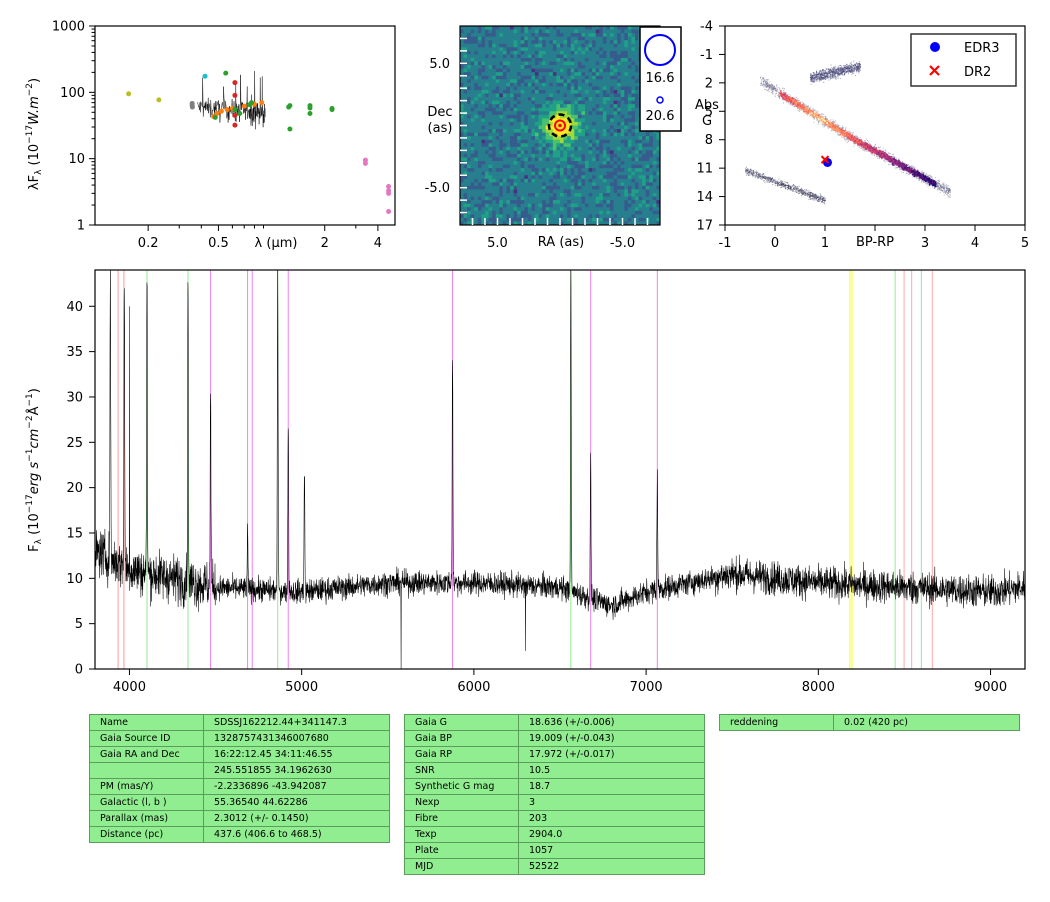 The width and height of the screenshot is (1050, 902). What do you see at coordinates (560, 125) in the screenshot?
I see `image-source-center` at bounding box center [560, 125].